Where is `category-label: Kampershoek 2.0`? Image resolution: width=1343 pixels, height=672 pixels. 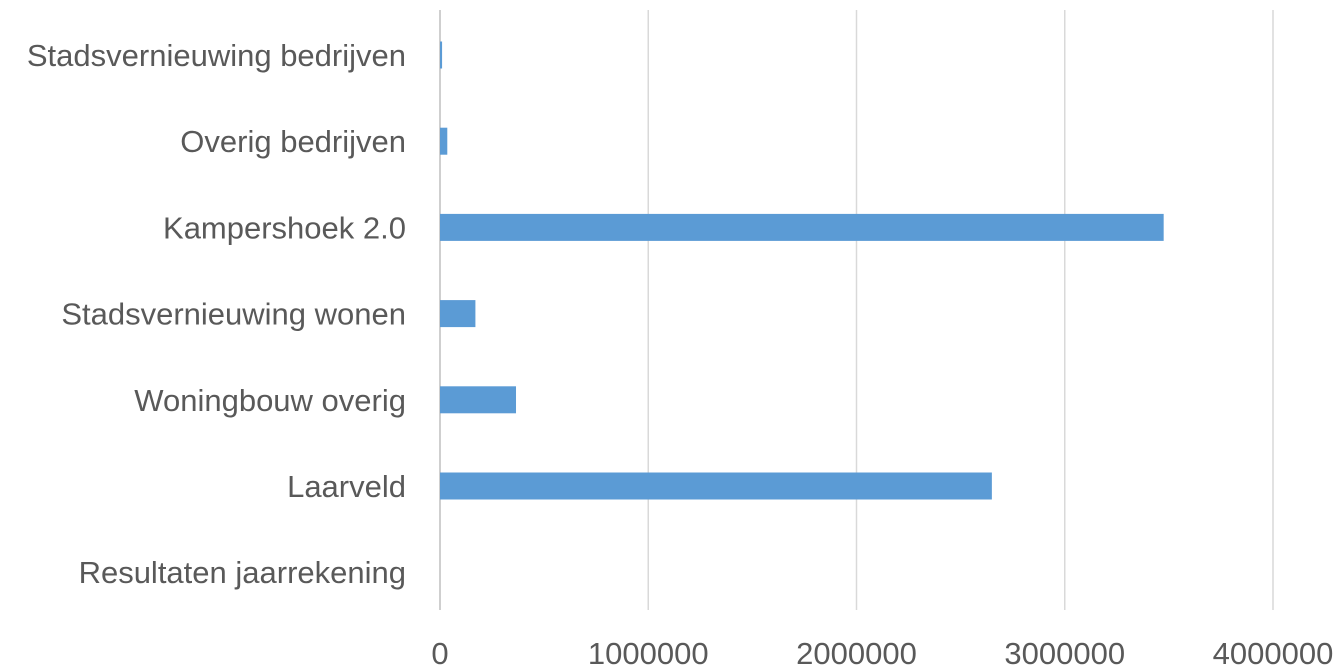
category-label: Kampershoek 2.0 is located at coordinates (284, 227).